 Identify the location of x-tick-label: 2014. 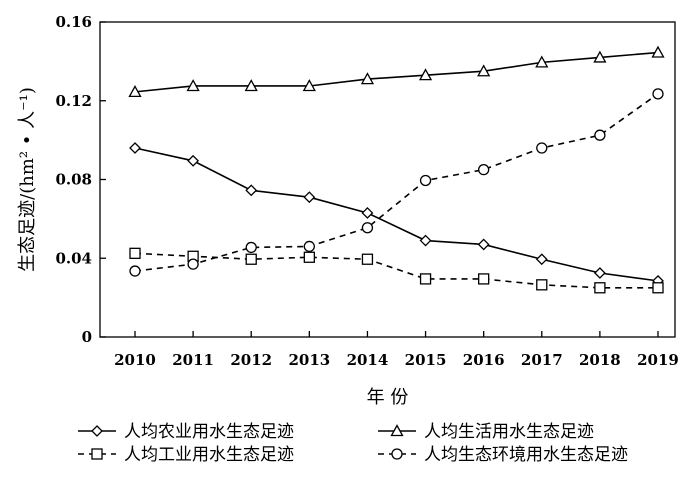
(368, 360).